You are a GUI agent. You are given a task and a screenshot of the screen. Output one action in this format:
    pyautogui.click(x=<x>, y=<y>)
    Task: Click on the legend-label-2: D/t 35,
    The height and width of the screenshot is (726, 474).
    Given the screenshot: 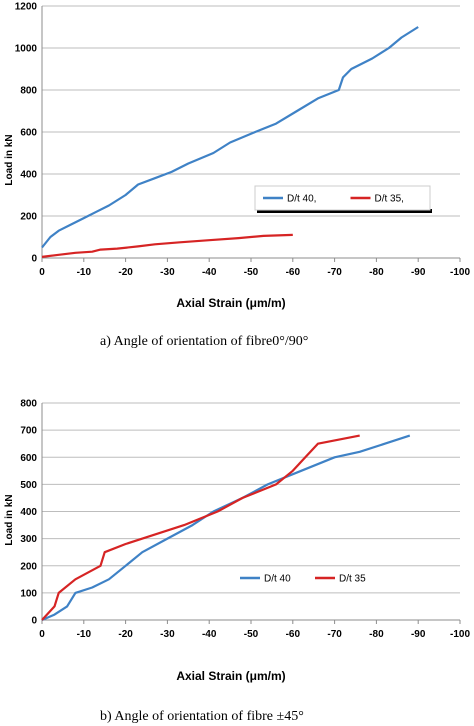 What is the action you would take?
    pyautogui.click(x=389, y=199)
    